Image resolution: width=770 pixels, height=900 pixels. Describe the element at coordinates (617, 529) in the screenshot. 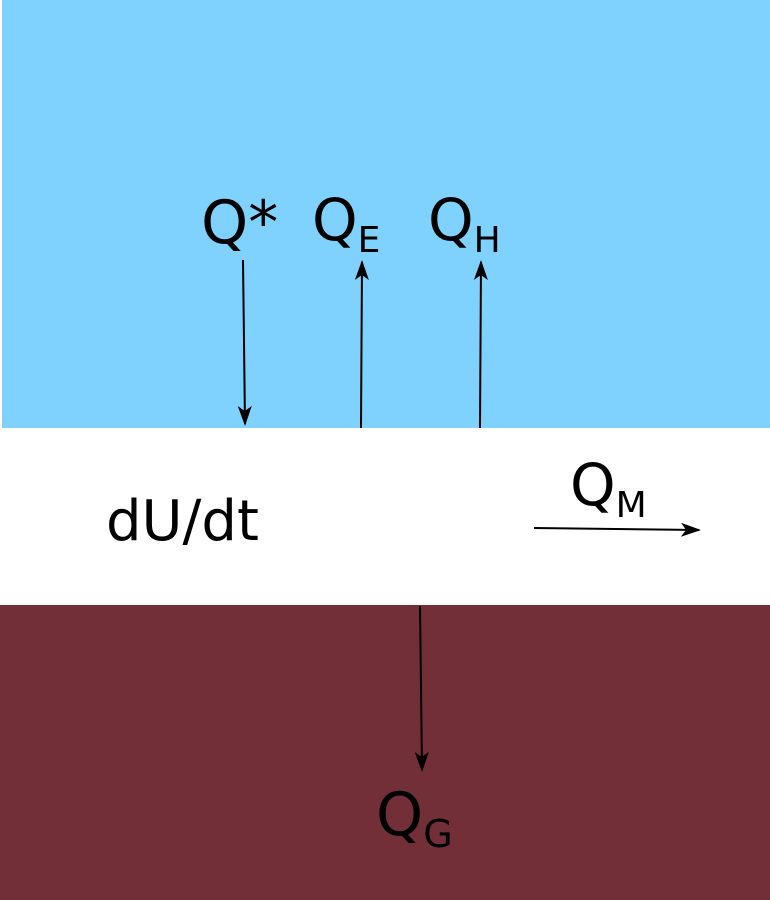

I see `advection-arrow` at that location.